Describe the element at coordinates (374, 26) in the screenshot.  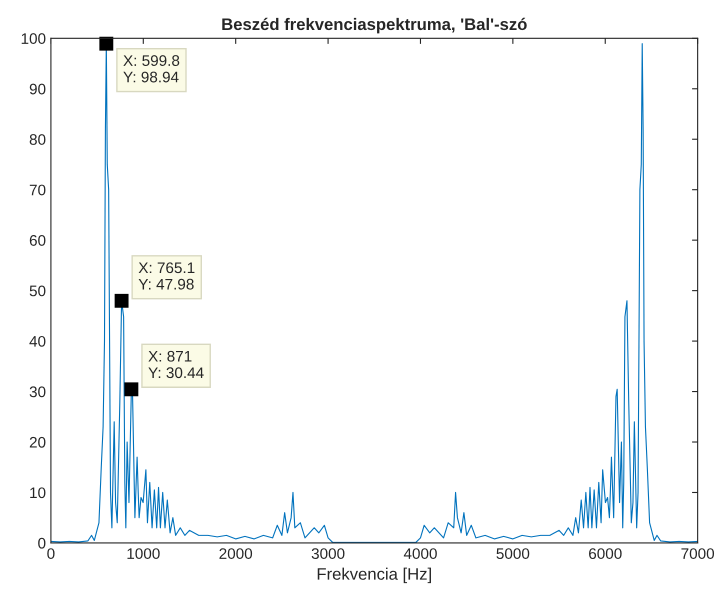
I see `chart-title: Beszéd frekvenciaspektruma, 'Bal'-szó` at that location.